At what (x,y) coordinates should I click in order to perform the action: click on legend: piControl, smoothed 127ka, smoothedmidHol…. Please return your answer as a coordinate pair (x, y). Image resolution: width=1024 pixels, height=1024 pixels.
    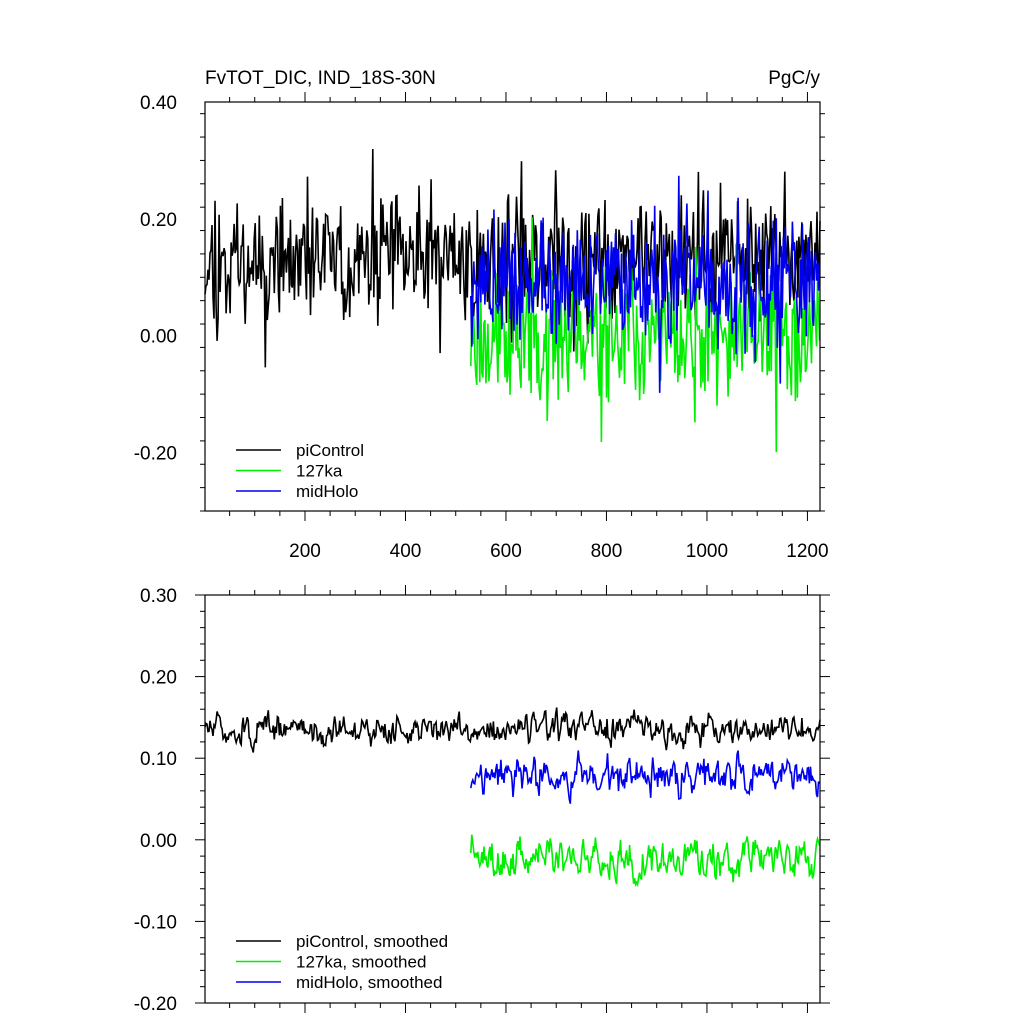
    Looking at the image, I should click on (342, 962).